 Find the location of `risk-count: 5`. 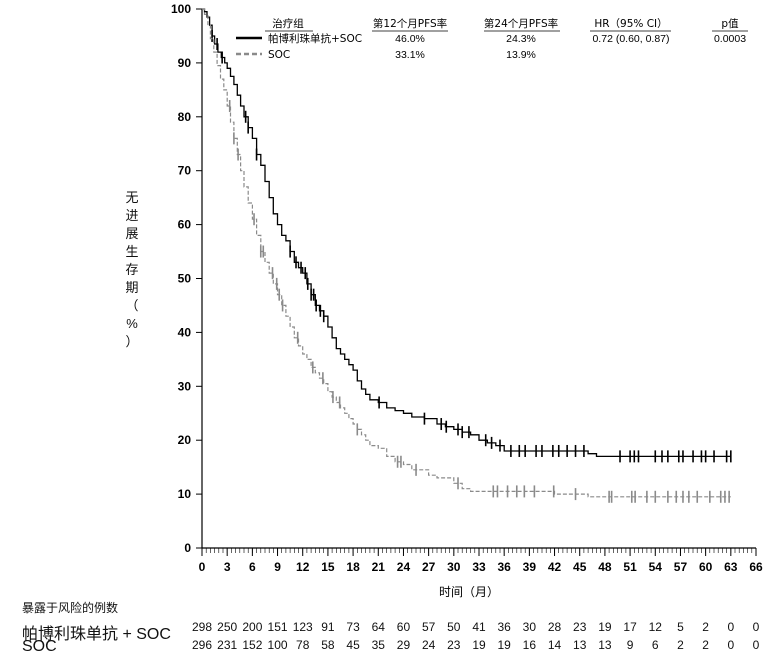

risk-count: 5 is located at coordinates (680, 627).